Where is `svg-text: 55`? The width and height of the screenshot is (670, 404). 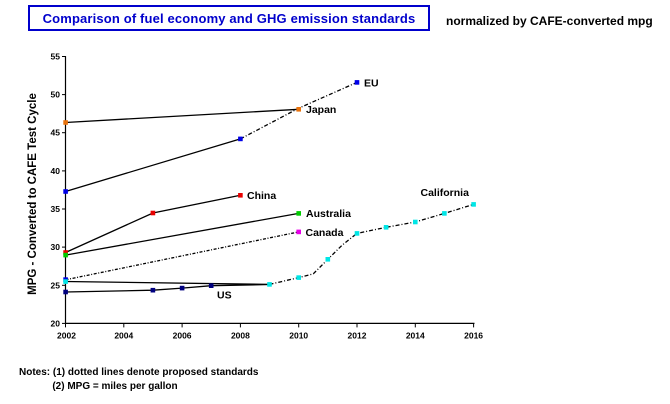 svg-text: 55 is located at coordinates (56, 57).